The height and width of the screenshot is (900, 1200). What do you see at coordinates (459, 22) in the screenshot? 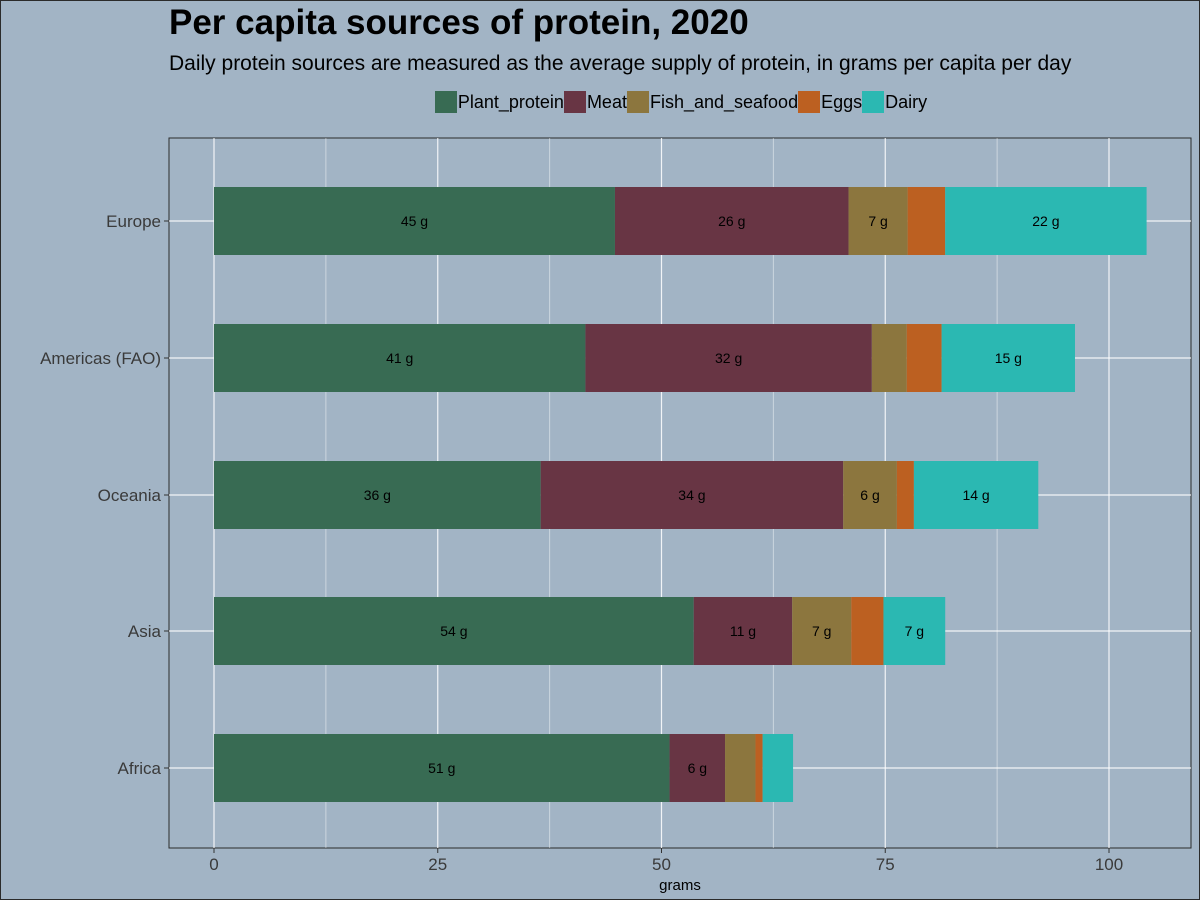
I see `chart-title: Per capita sources of protein, 2020` at bounding box center [459, 22].